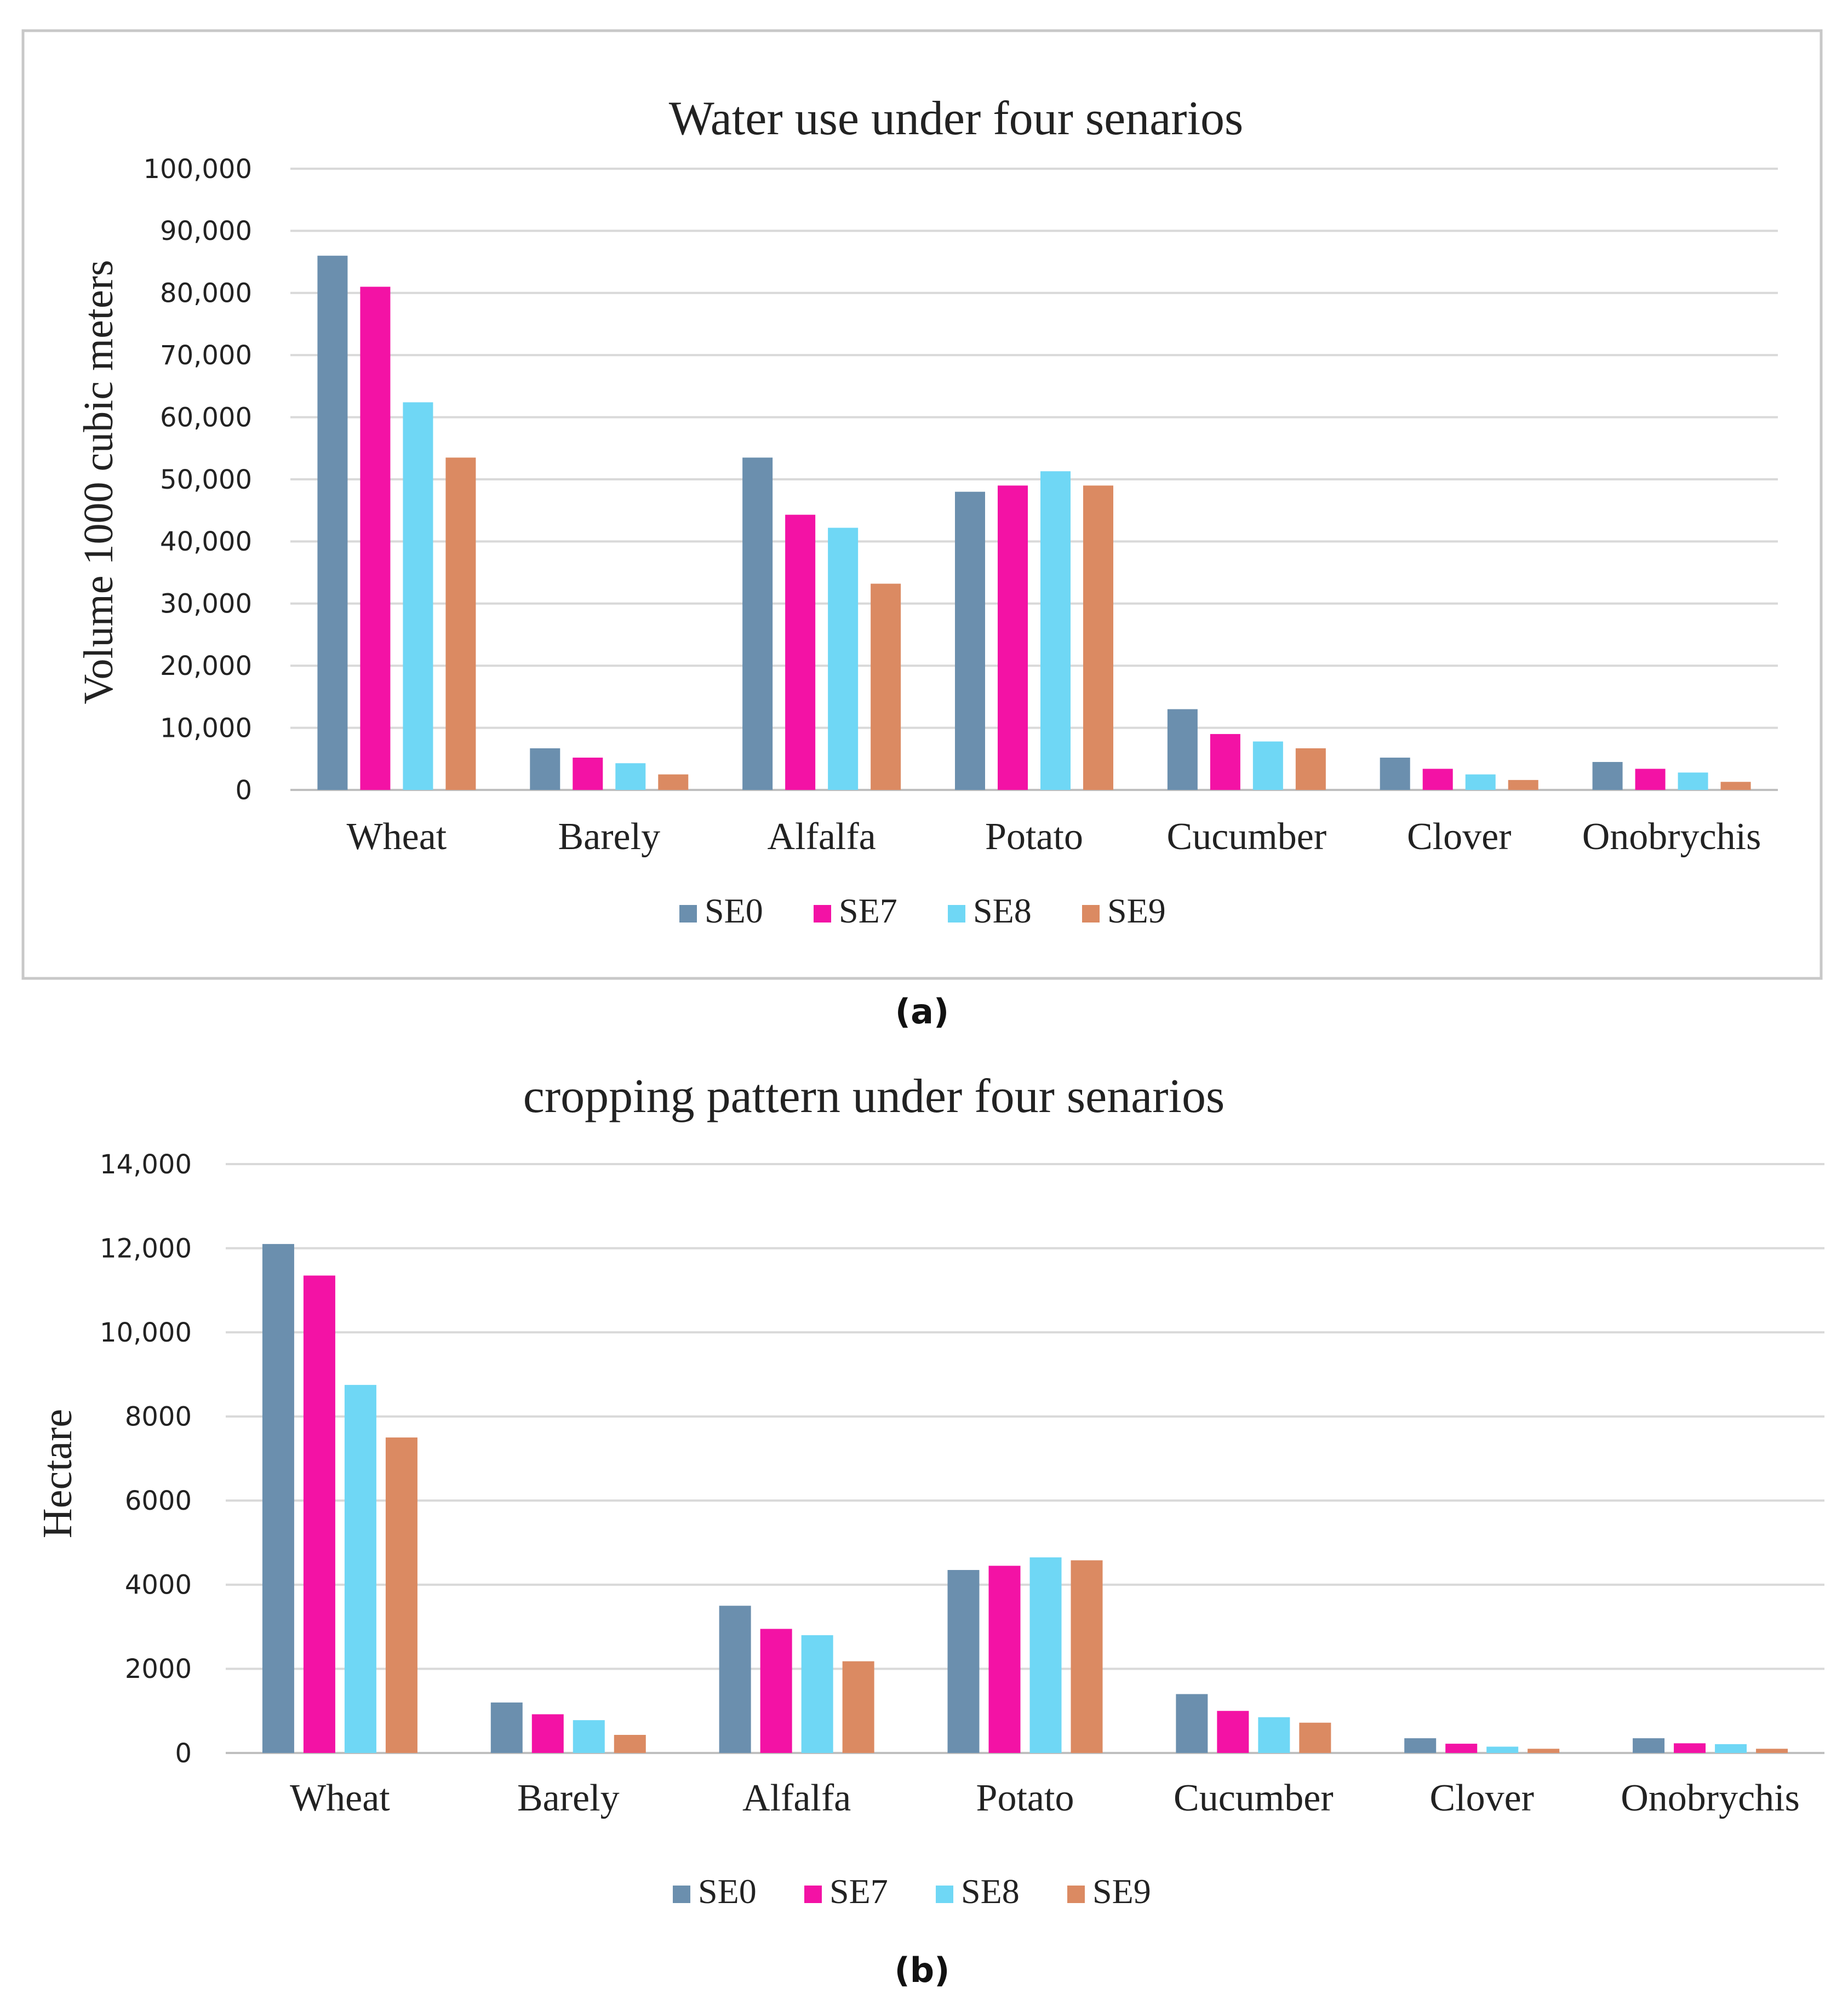  What do you see at coordinates (158, 1501) in the screenshot?
I see `y-tick-label: 6000` at bounding box center [158, 1501].